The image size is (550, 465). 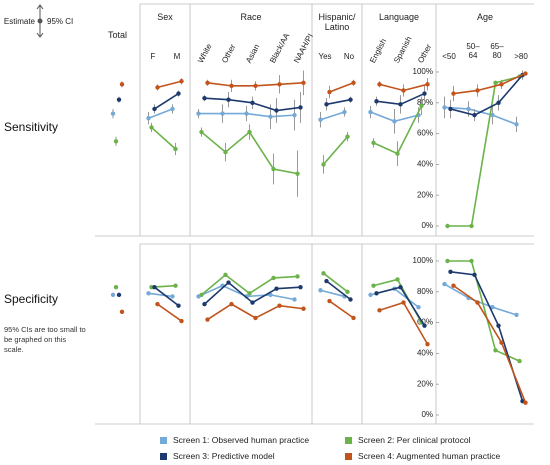 I want to click on y-tick-label: 40%, so click(x=425, y=353).